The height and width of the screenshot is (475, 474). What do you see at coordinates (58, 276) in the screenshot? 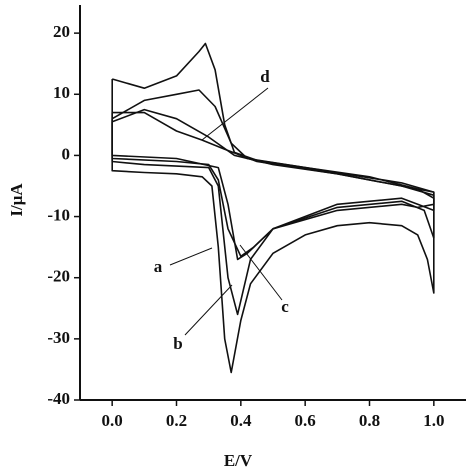
I see `y-tick-label: -20` at bounding box center [58, 276].